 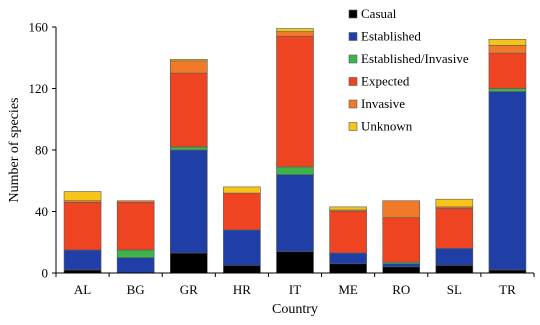 I want to click on bar-segment-bg-established-invasive, so click(x=135, y=253).